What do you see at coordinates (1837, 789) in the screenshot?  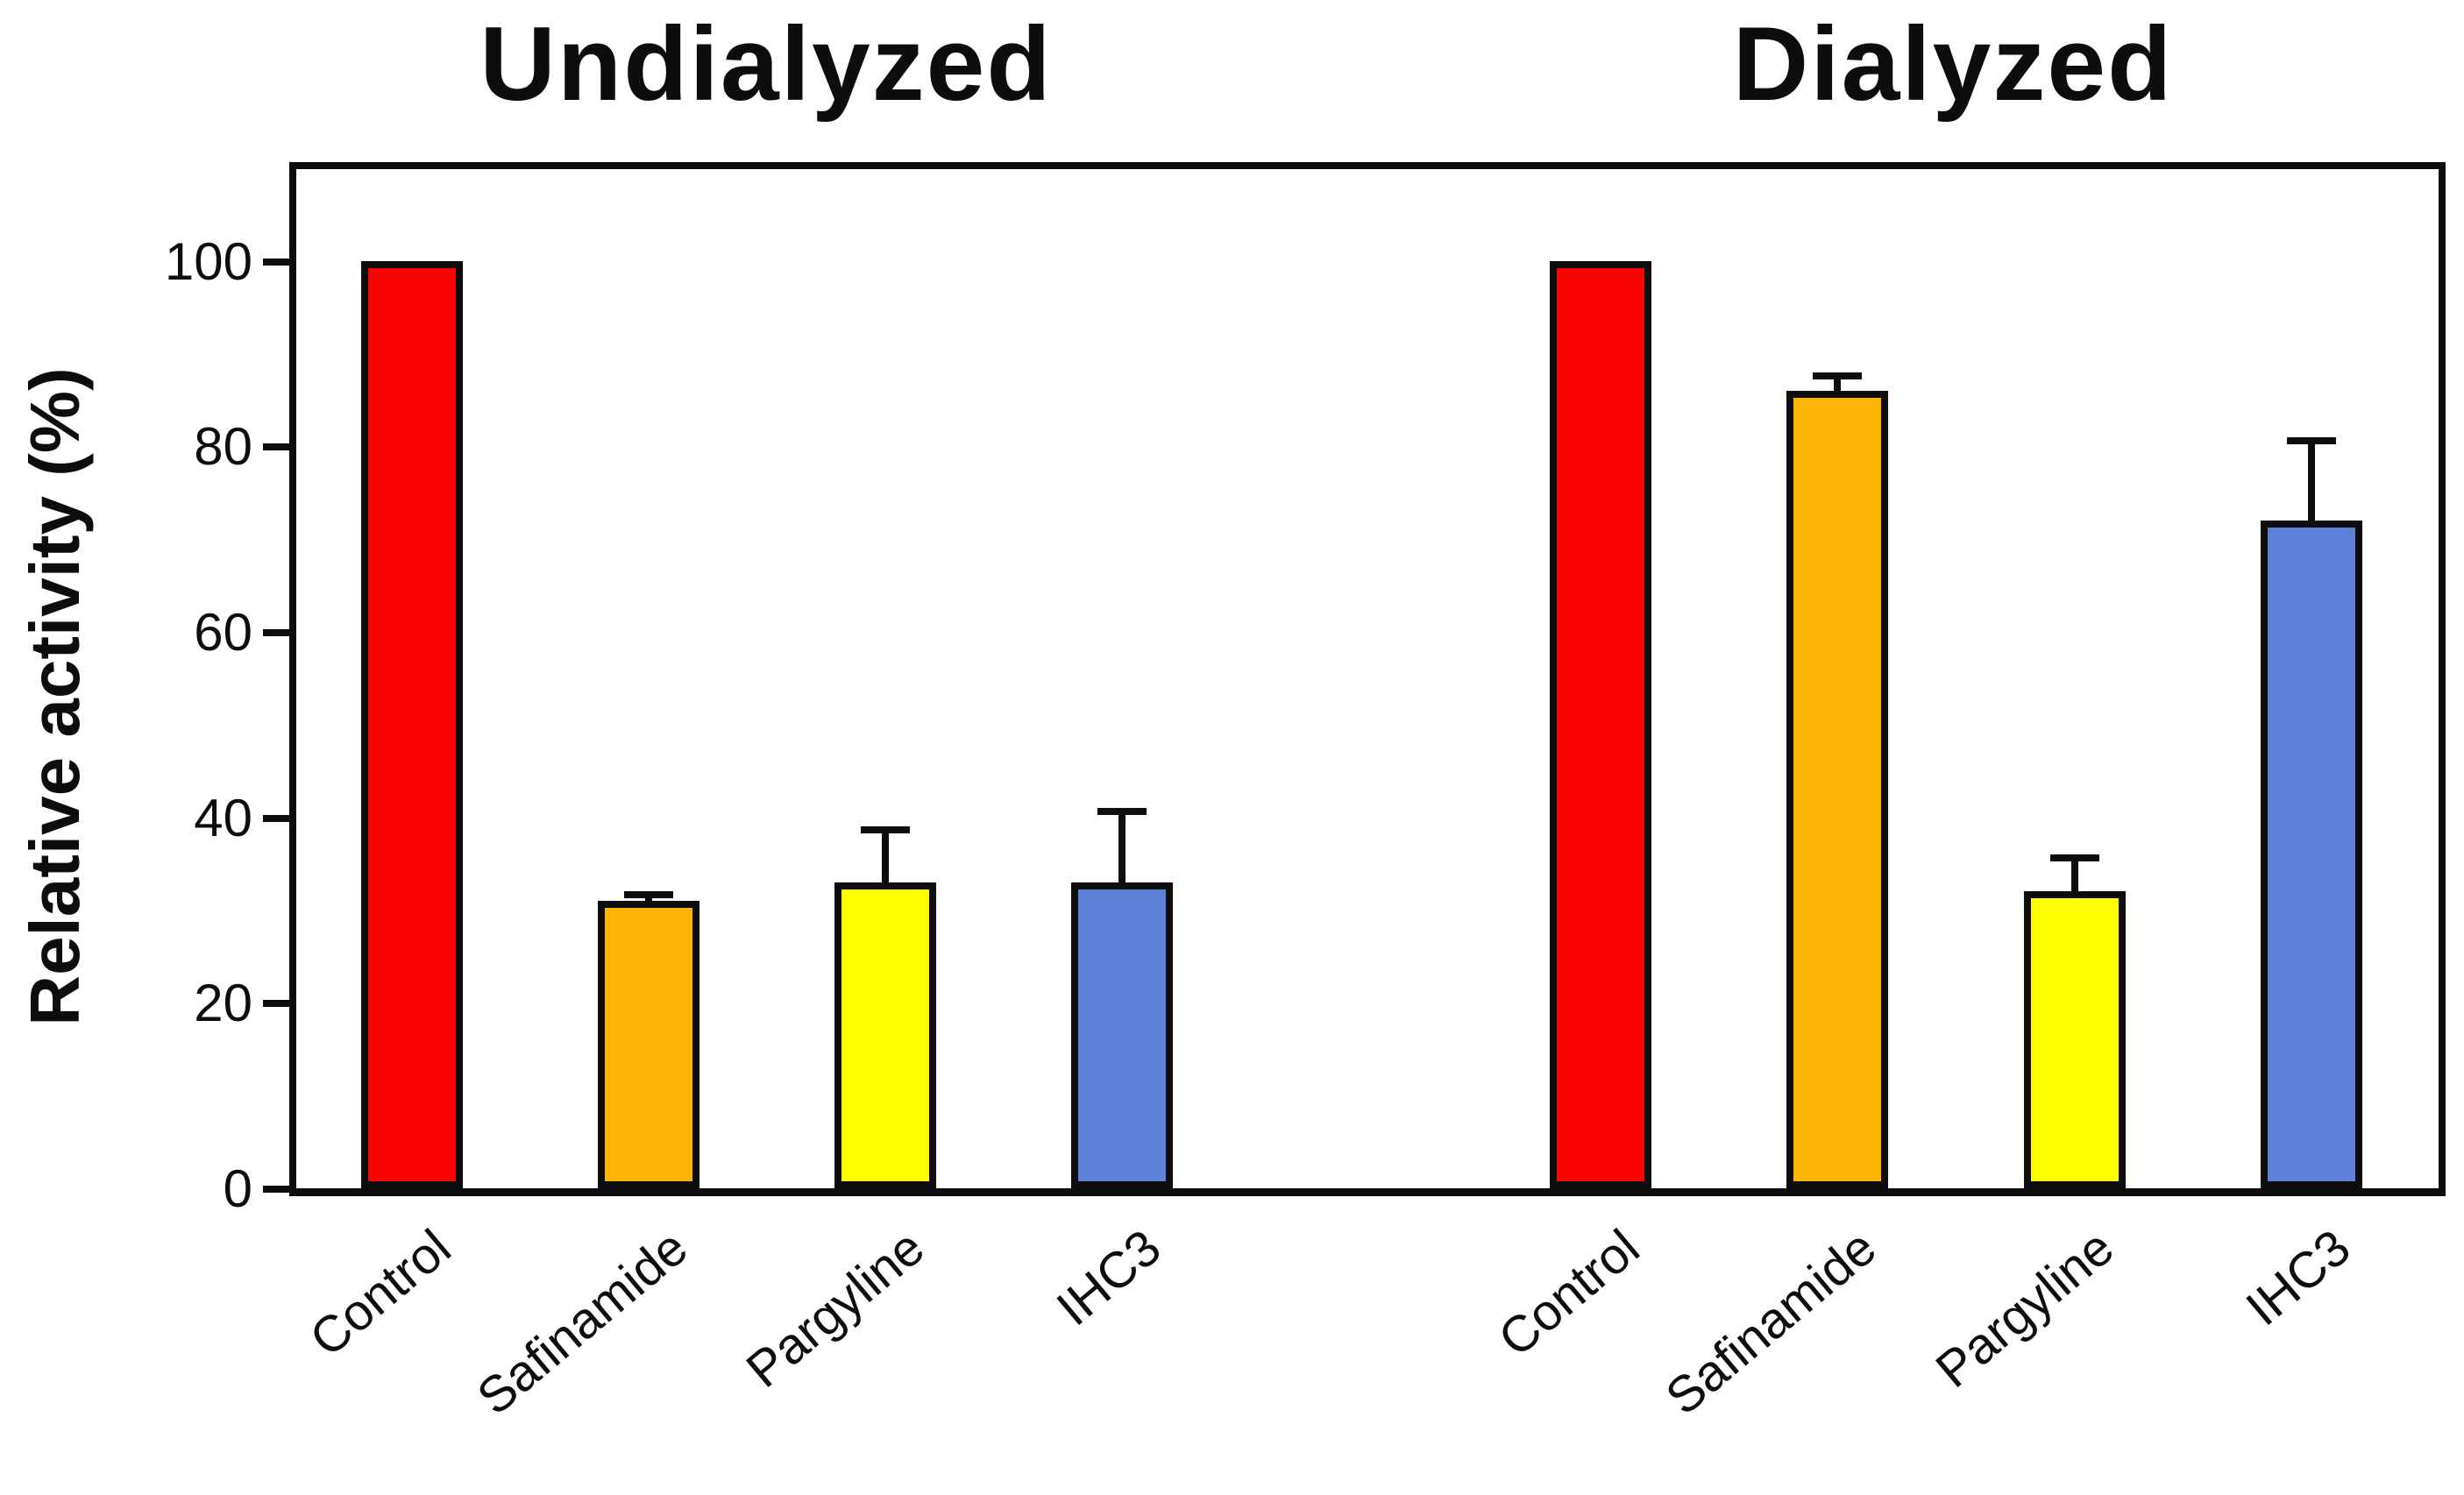 I see `bar-dialyzed-safinamide` at bounding box center [1837, 789].